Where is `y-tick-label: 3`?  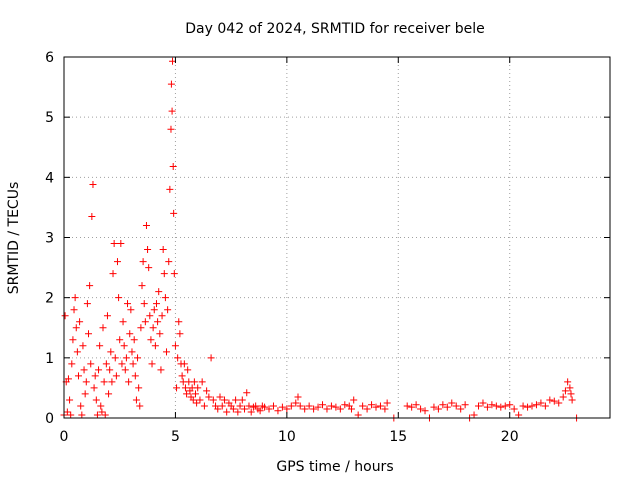 y-tick-label: 3 is located at coordinates (49, 239).